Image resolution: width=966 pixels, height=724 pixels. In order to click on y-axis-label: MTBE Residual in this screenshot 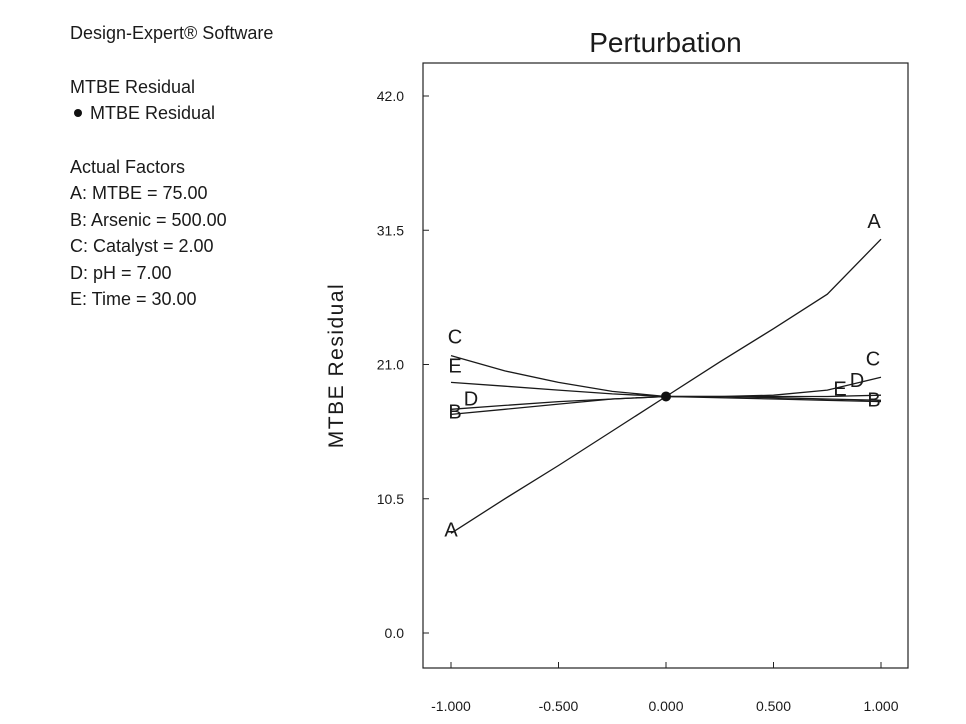, I will do `click(336, 365)`.